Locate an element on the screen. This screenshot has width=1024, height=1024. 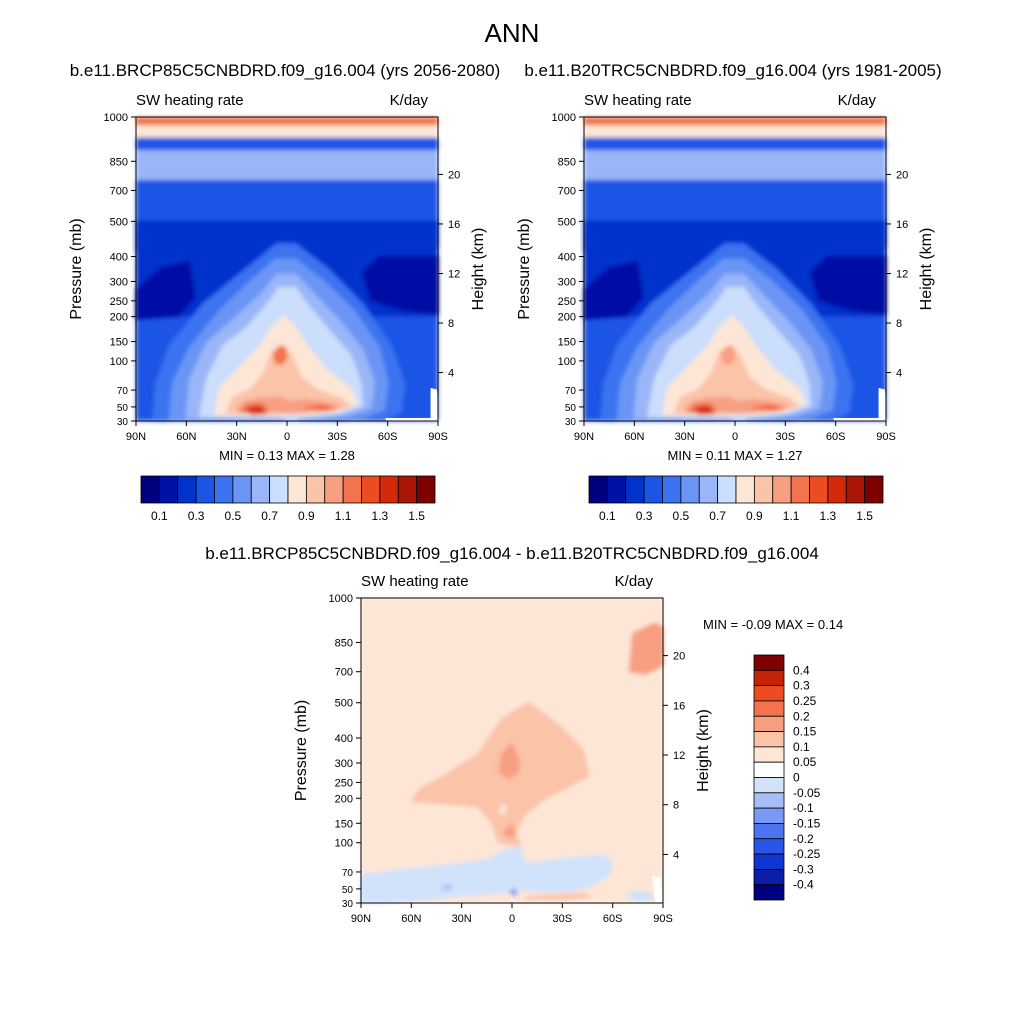
panel1-field is located at coordinates (735, 269).